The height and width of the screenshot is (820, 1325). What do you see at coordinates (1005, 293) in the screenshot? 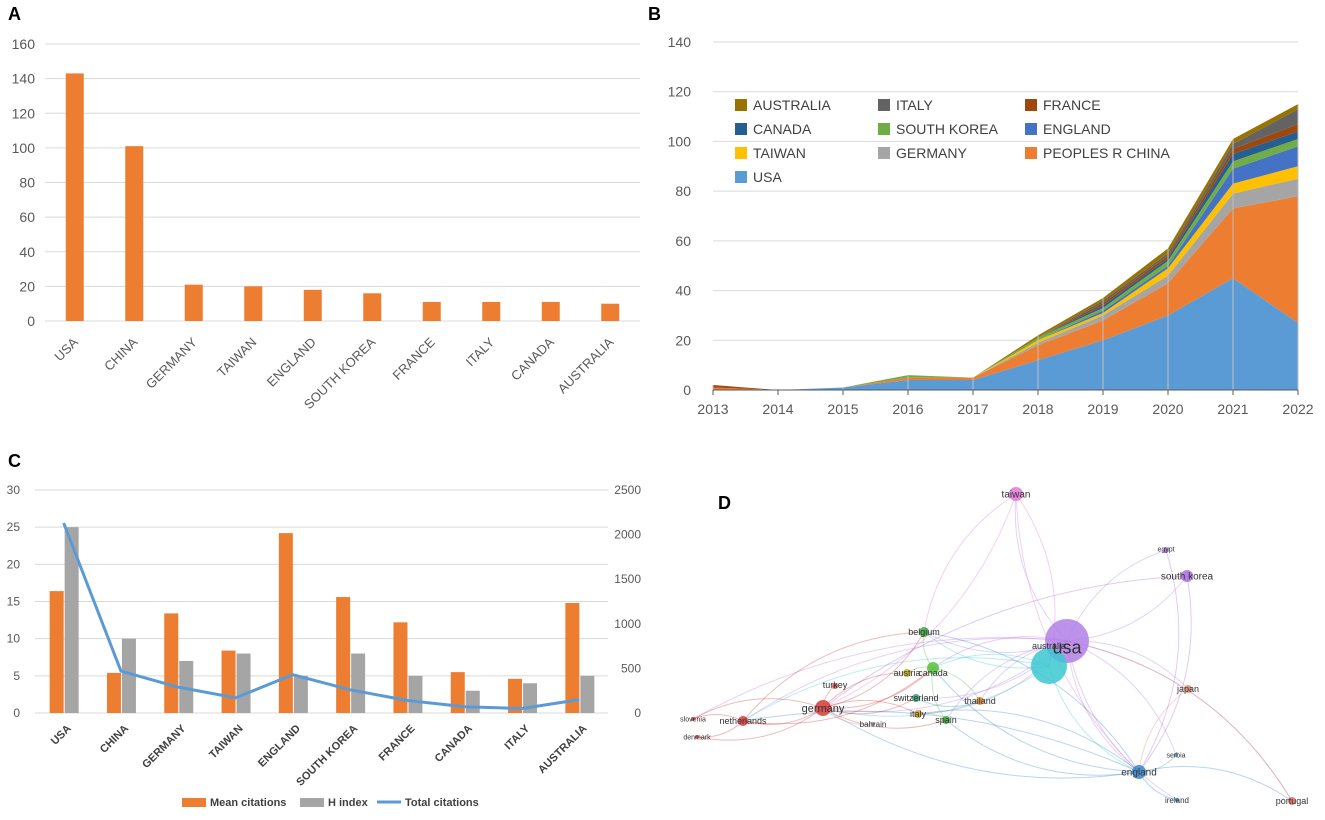
I see `area-b-peoples-r-china` at bounding box center [1005, 293].